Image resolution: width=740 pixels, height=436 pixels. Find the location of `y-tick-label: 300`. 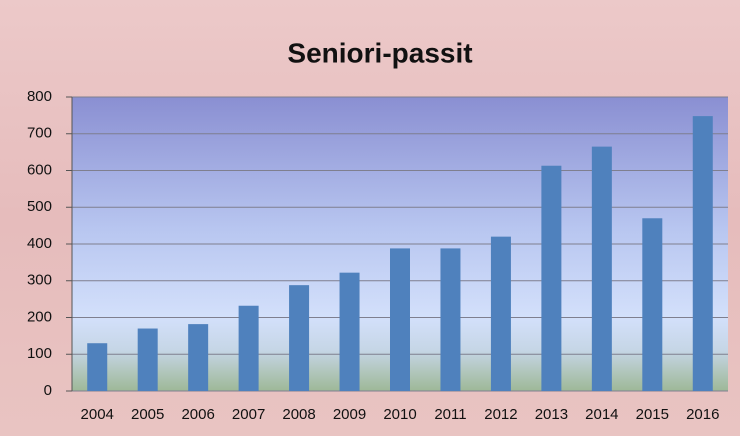

y-tick-label: 300 is located at coordinates (39, 280).